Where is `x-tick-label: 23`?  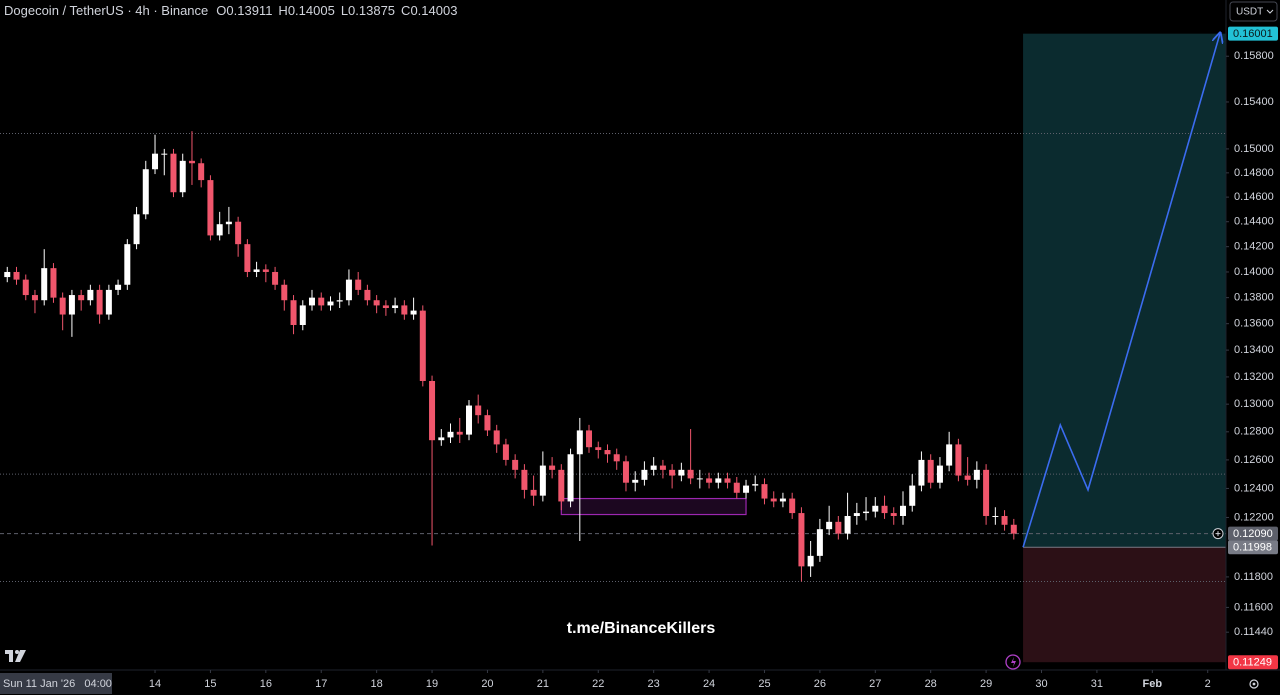
x-tick-label: 23 is located at coordinates (654, 684).